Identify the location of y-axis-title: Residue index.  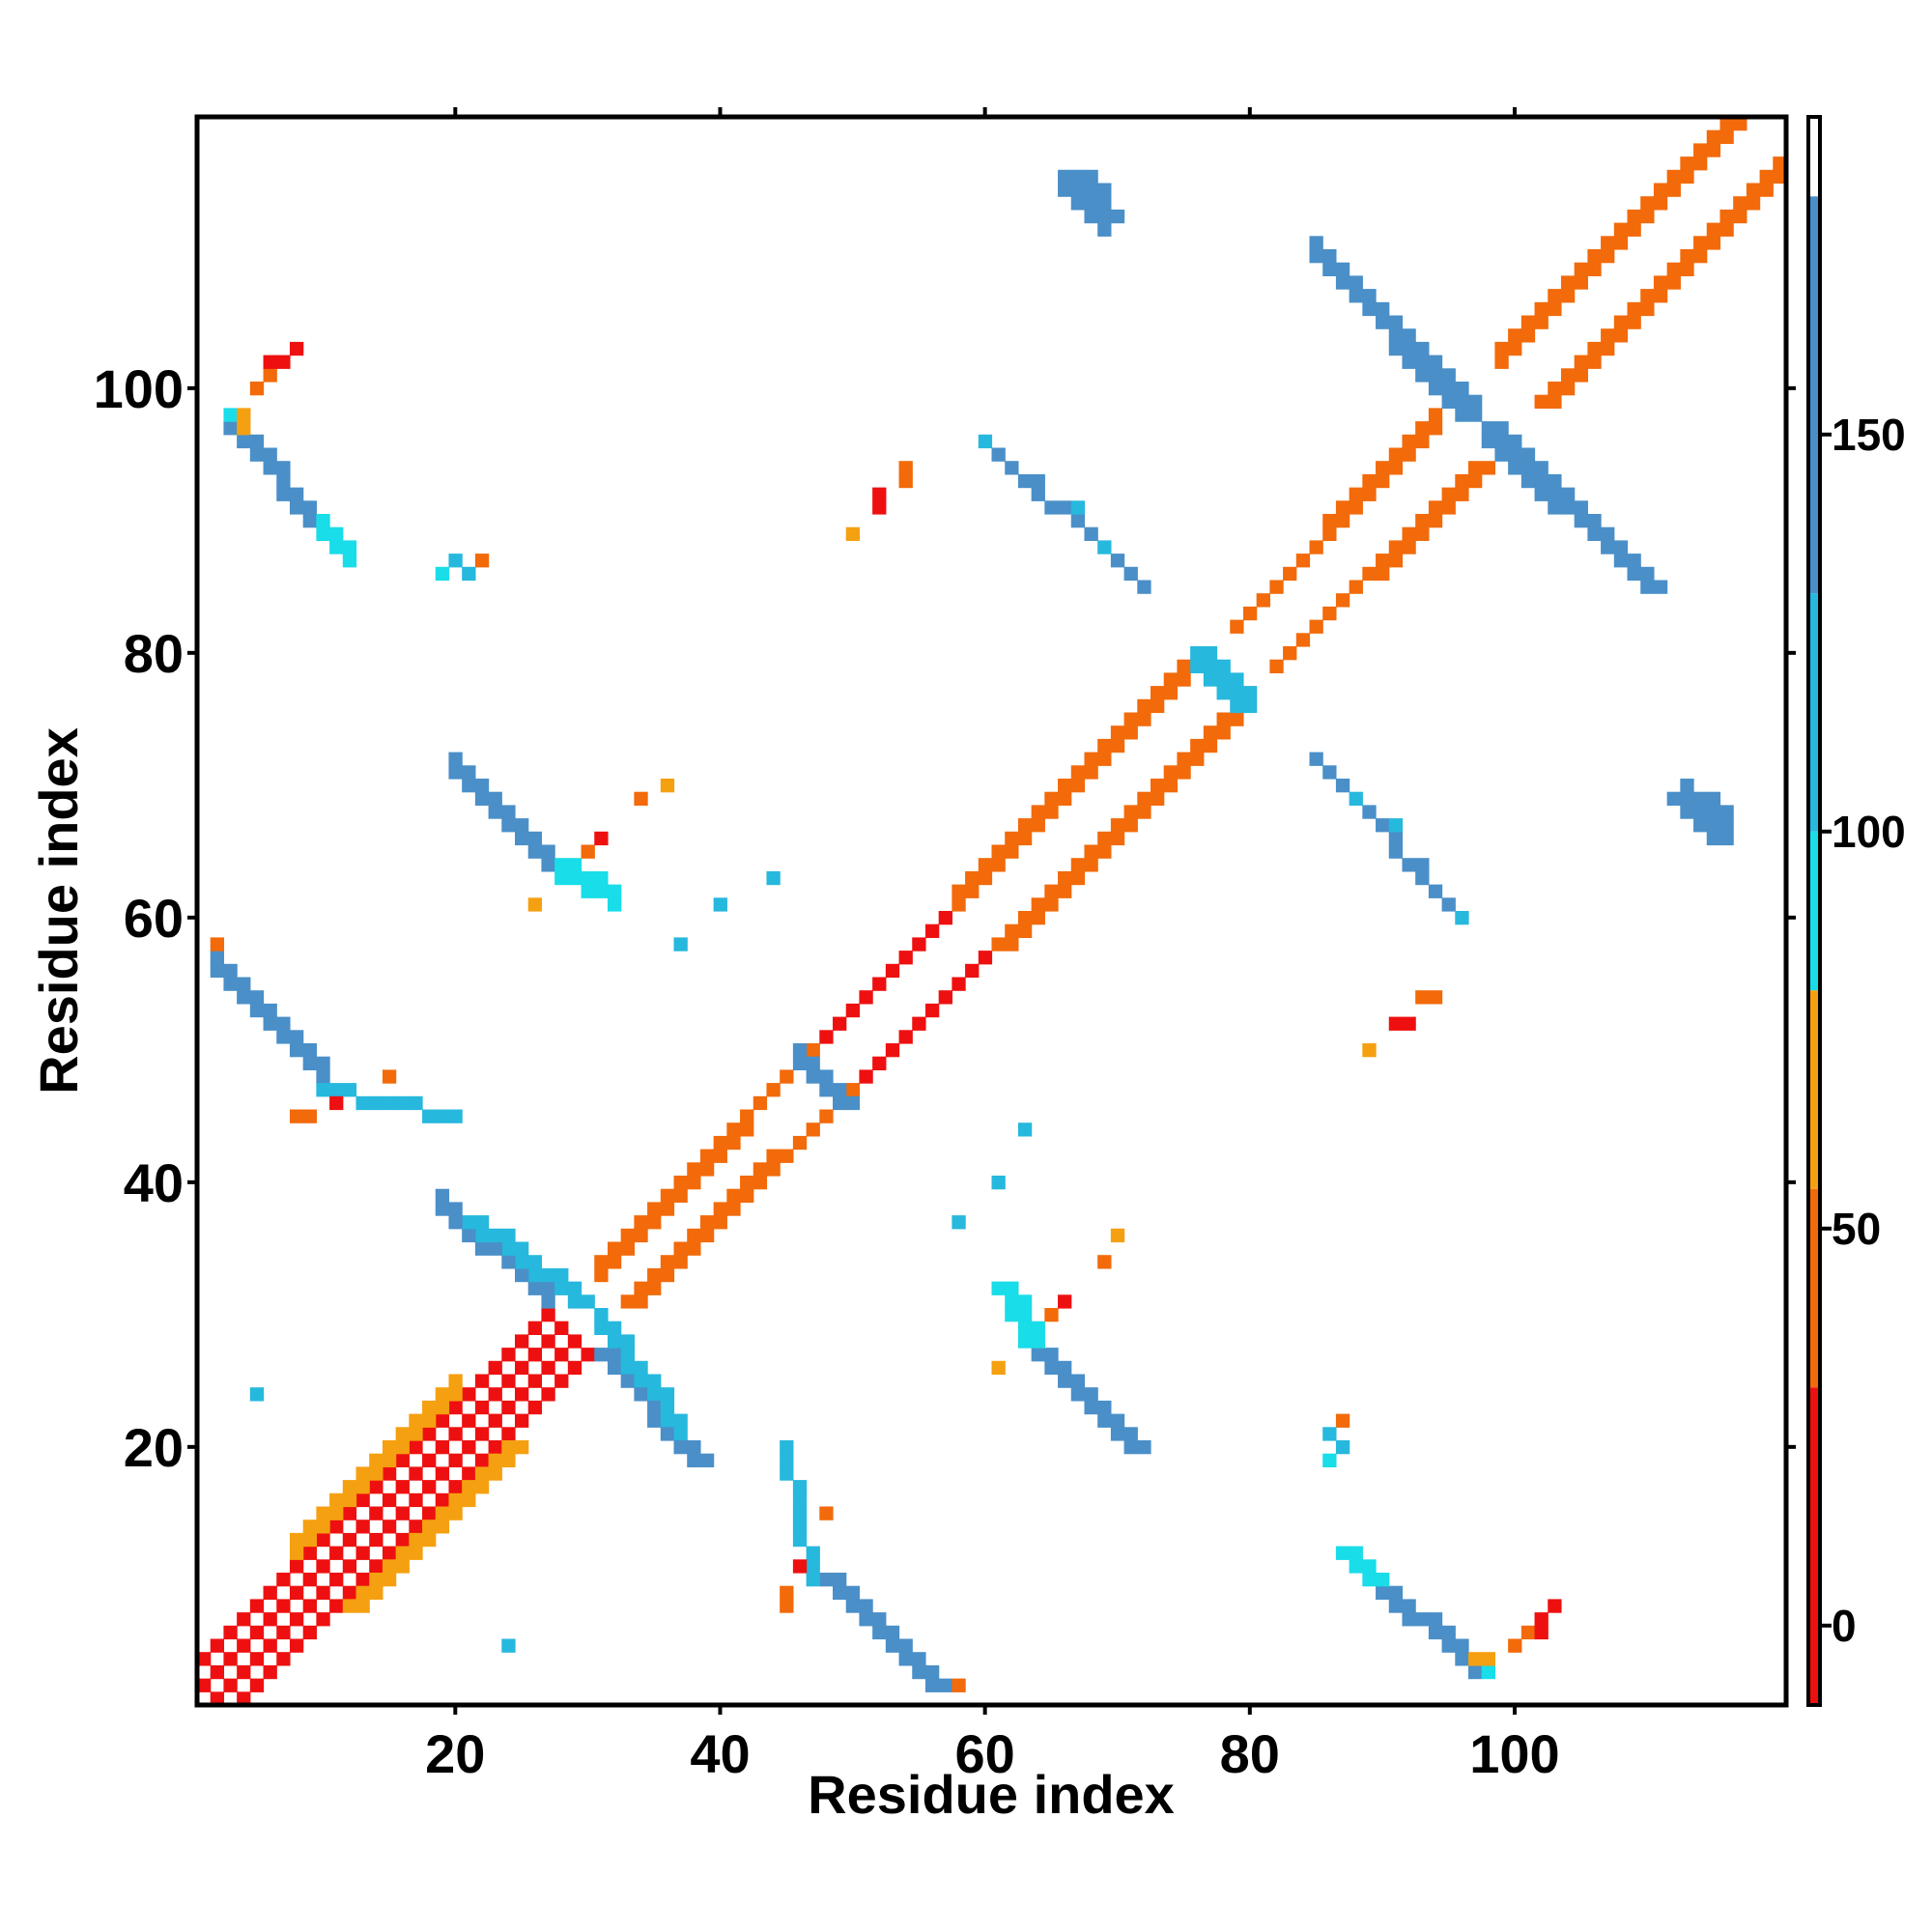
(58, 910).